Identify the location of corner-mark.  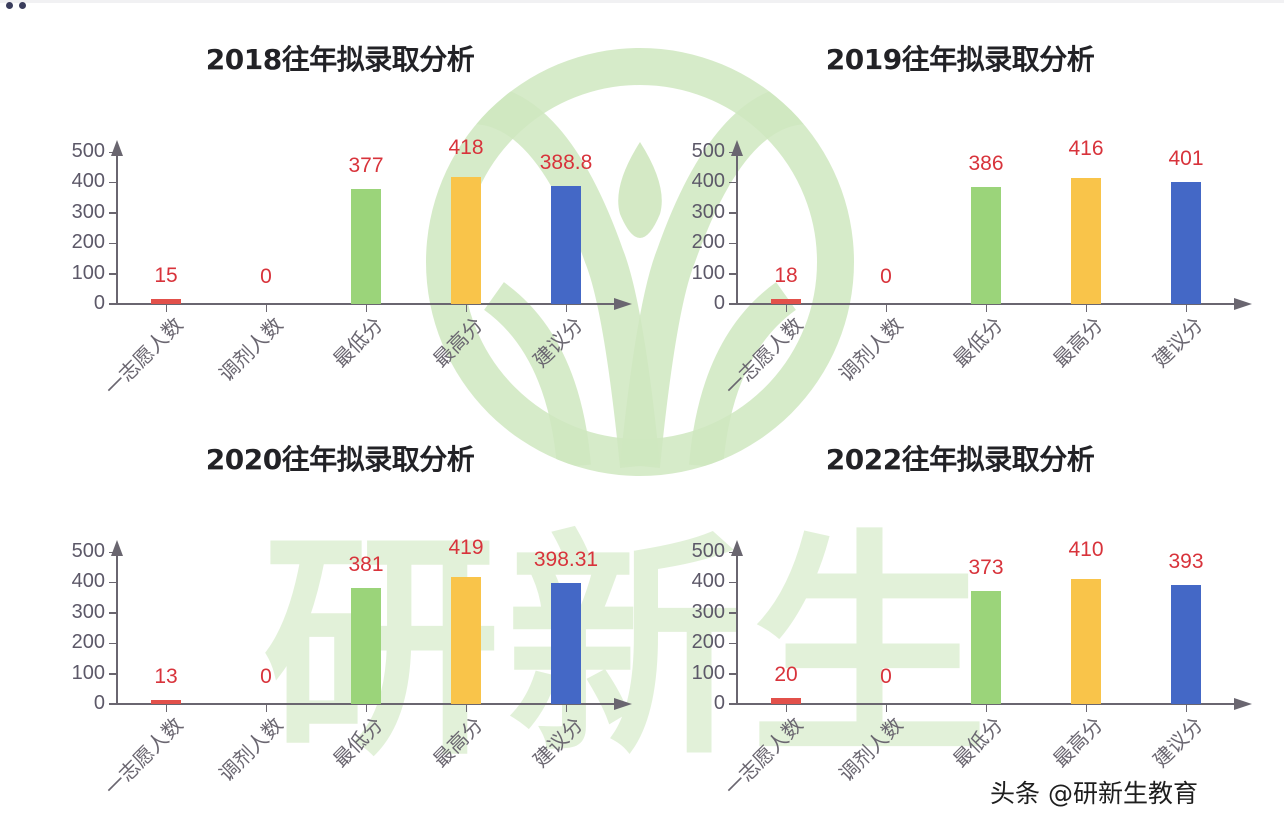
(21, 4).